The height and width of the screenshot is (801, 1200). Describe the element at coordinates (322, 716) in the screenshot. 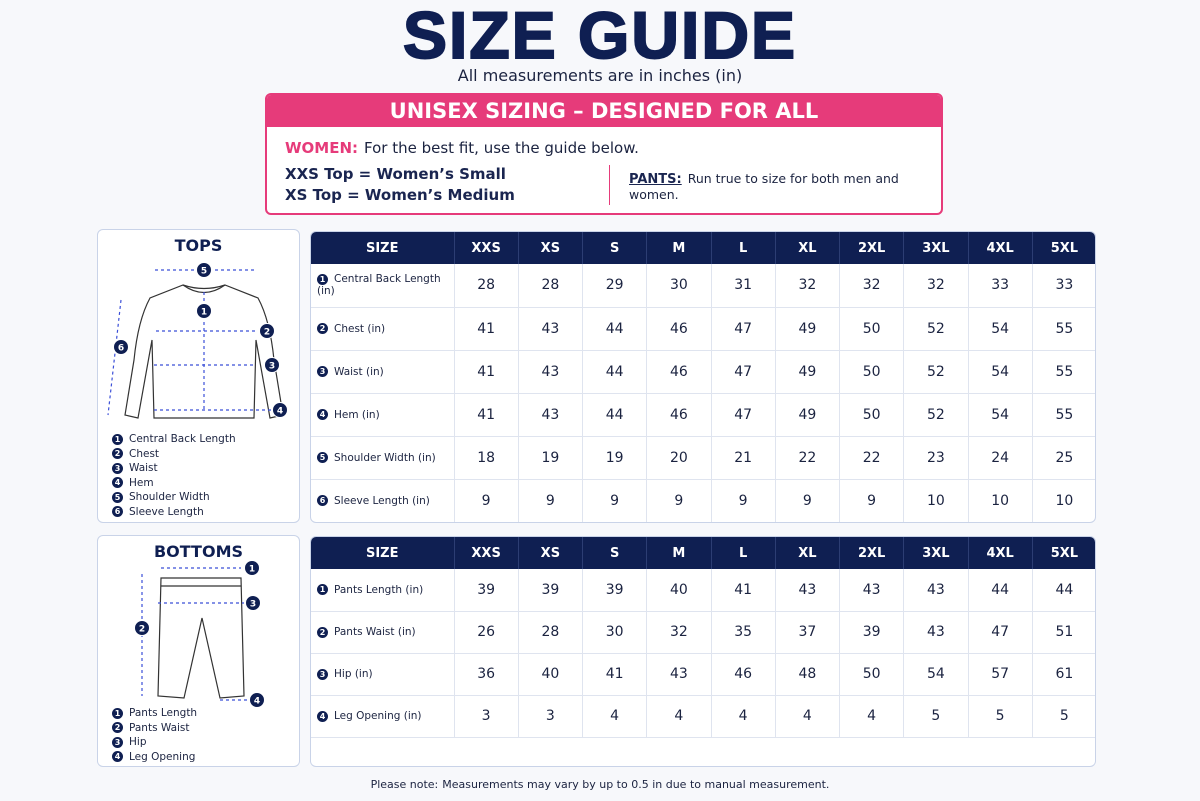

I see `row-number: 4` at that location.